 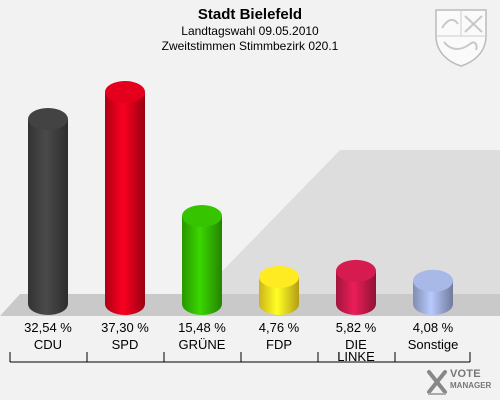 I want to click on bar-cdu, so click(x=48, y=211).